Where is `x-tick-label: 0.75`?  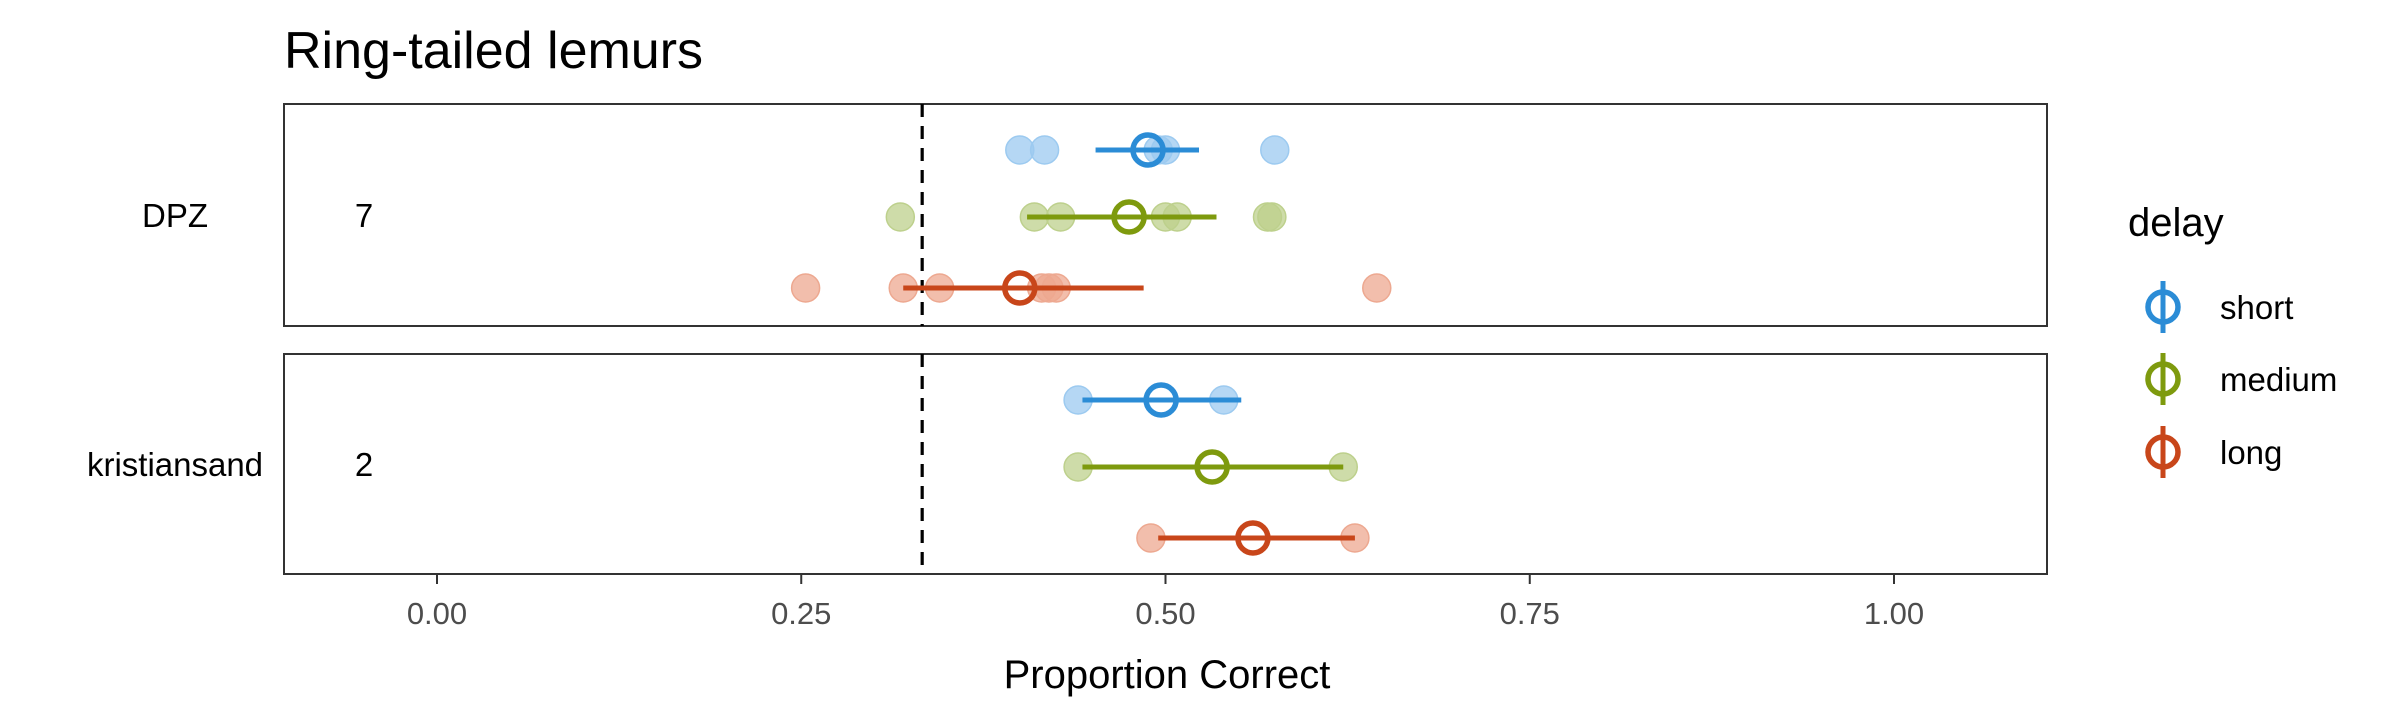
x-tick-label: 0.75 is located at coordinates (1530, 613).